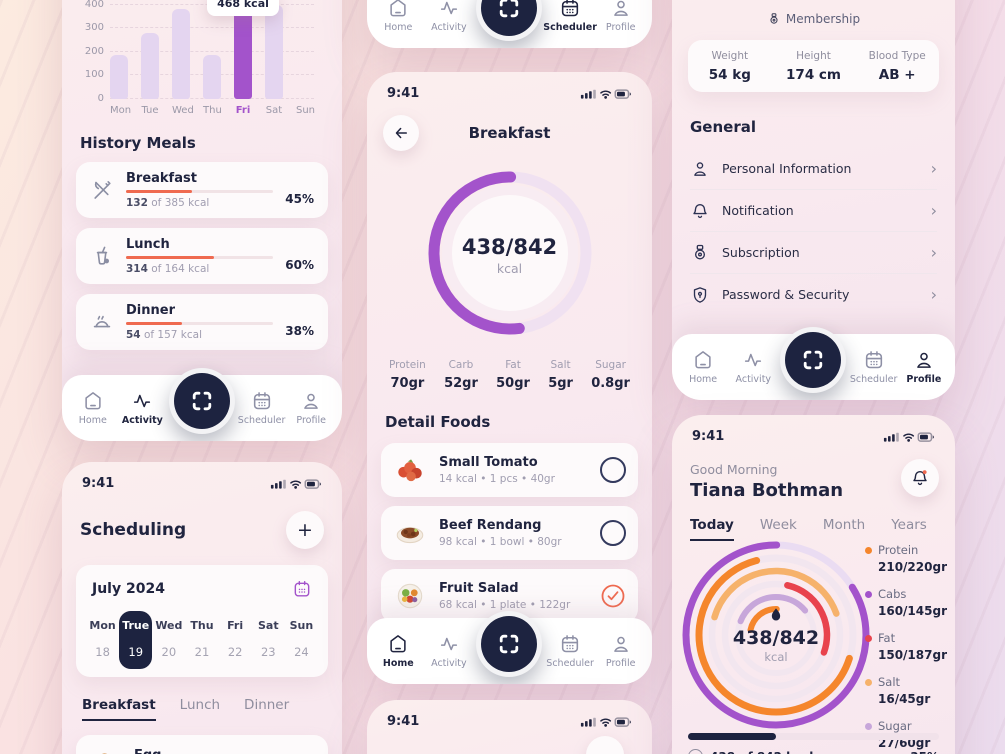 The image size is (1005, 754). What do you see at coordinates (897, 55) in the screenshot?
I see `stat-label: Blood Type` at bounding box center [897, 55].